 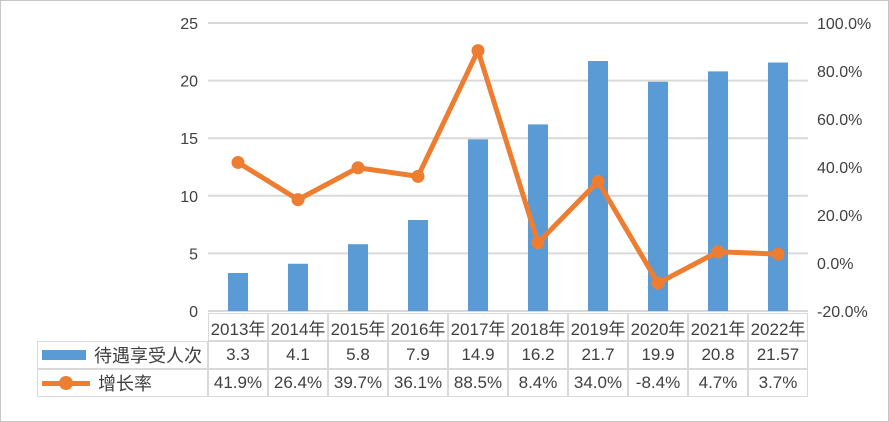 What do you see at coordinates (189, 139) in the screenshot?
I see `left-axis-tick-label: 15` at bounding box center [189, 139].